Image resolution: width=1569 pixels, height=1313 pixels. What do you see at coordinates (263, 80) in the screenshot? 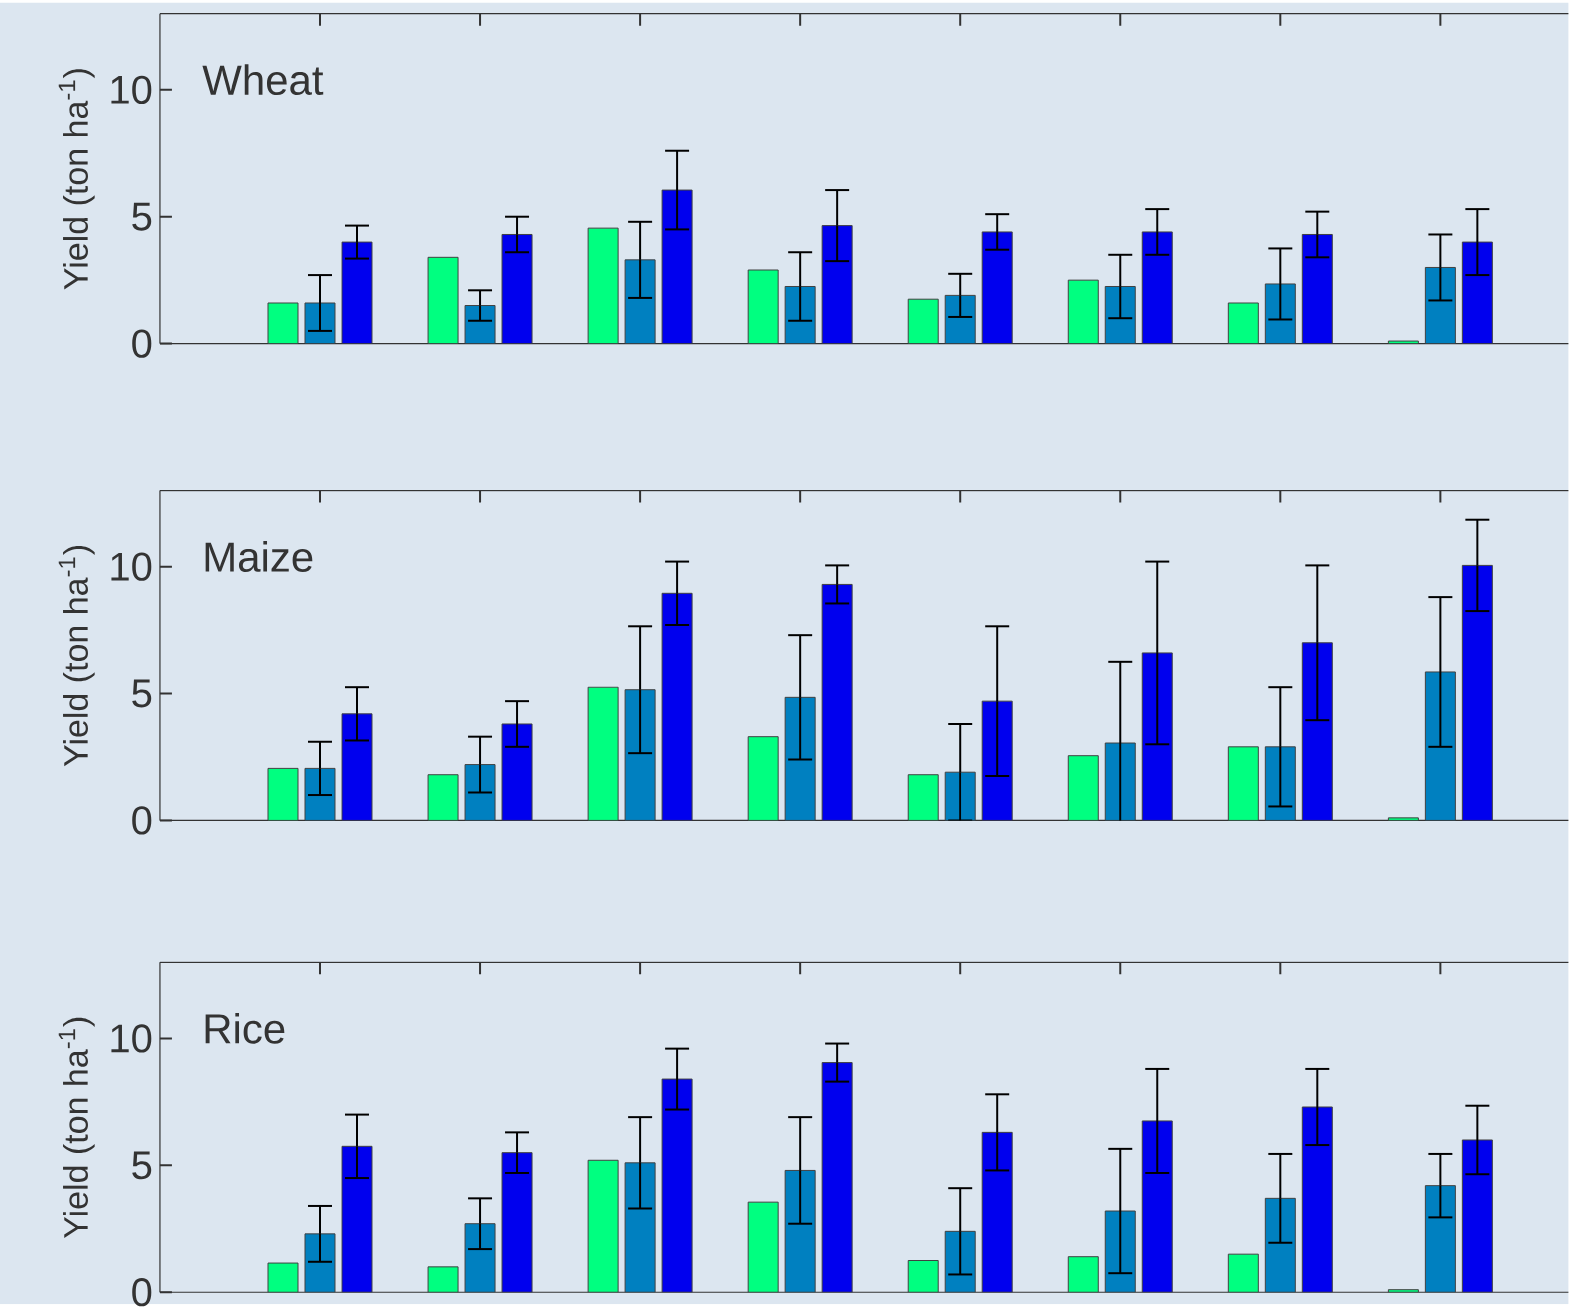
I see `text: Wheat` at bounding box center [263, 80].